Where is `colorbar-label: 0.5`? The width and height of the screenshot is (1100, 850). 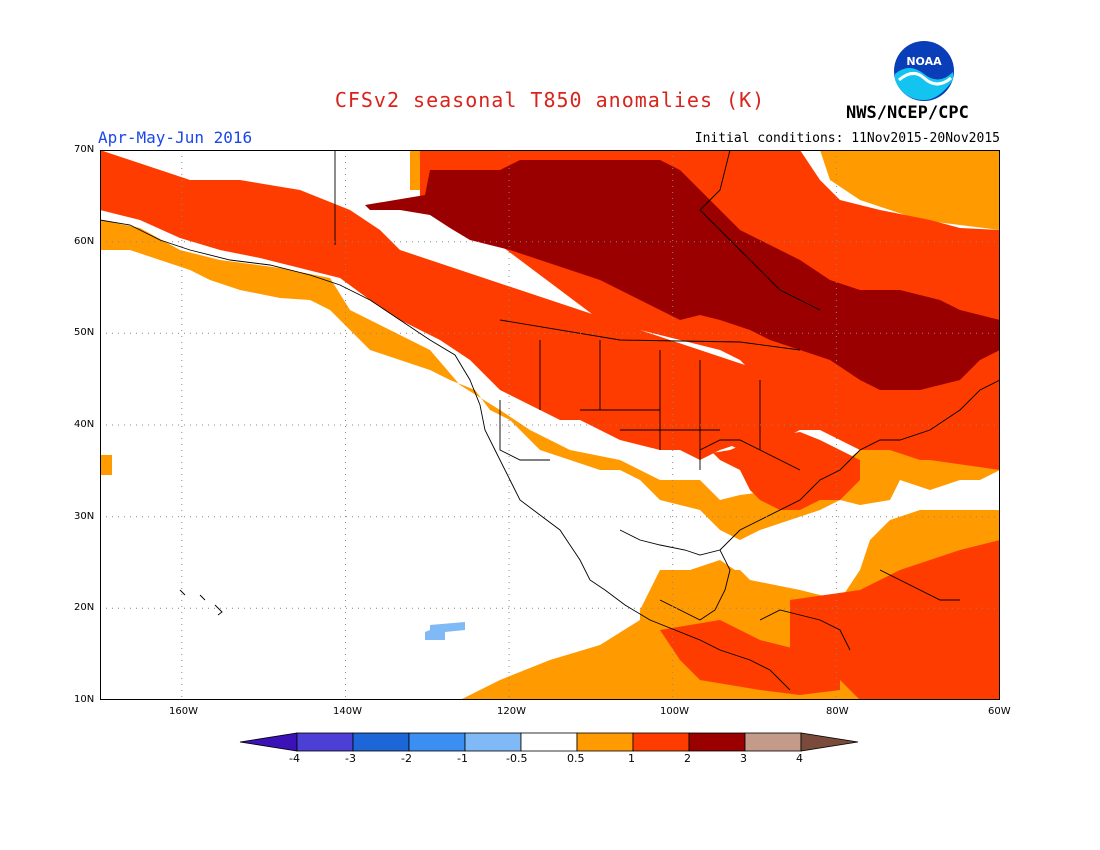 colorbar-label: 0.5 is located at coordinates (576, 758).